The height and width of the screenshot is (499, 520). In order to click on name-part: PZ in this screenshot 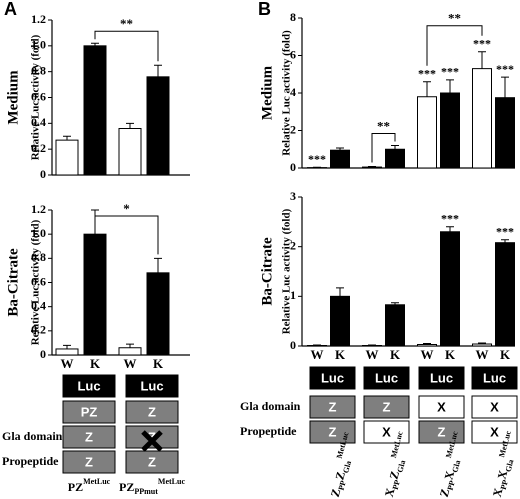, I will do `click(75, 487)`.